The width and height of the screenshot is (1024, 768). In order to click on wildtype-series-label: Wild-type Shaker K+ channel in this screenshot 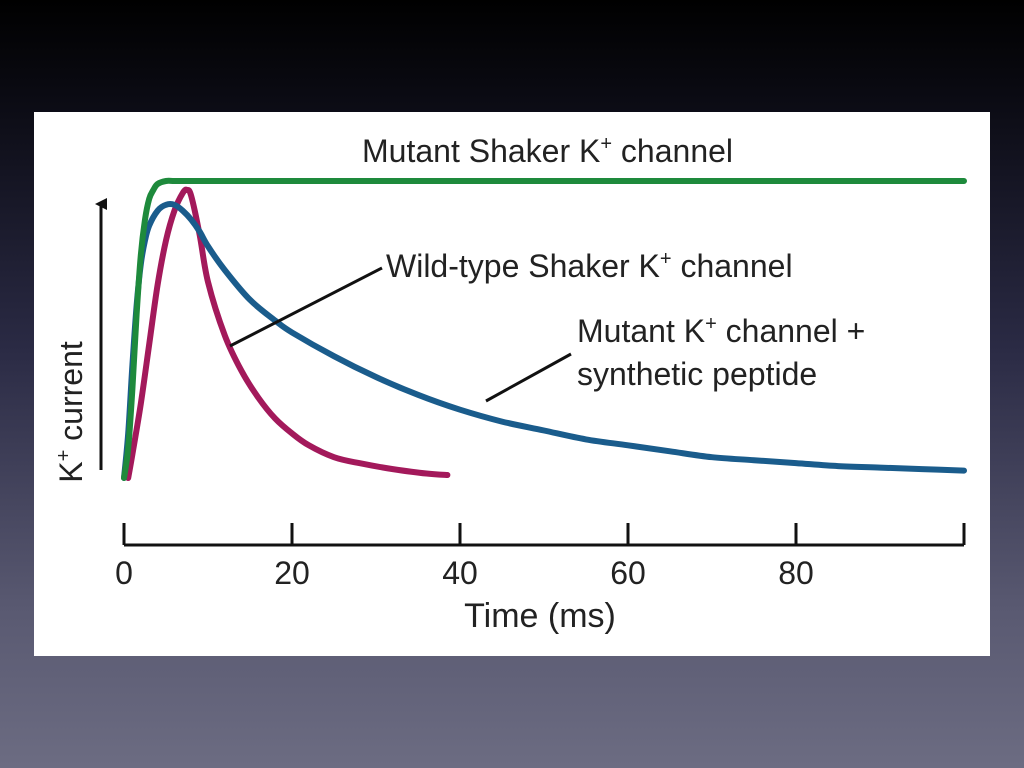, I will do `click(589, 266)`.